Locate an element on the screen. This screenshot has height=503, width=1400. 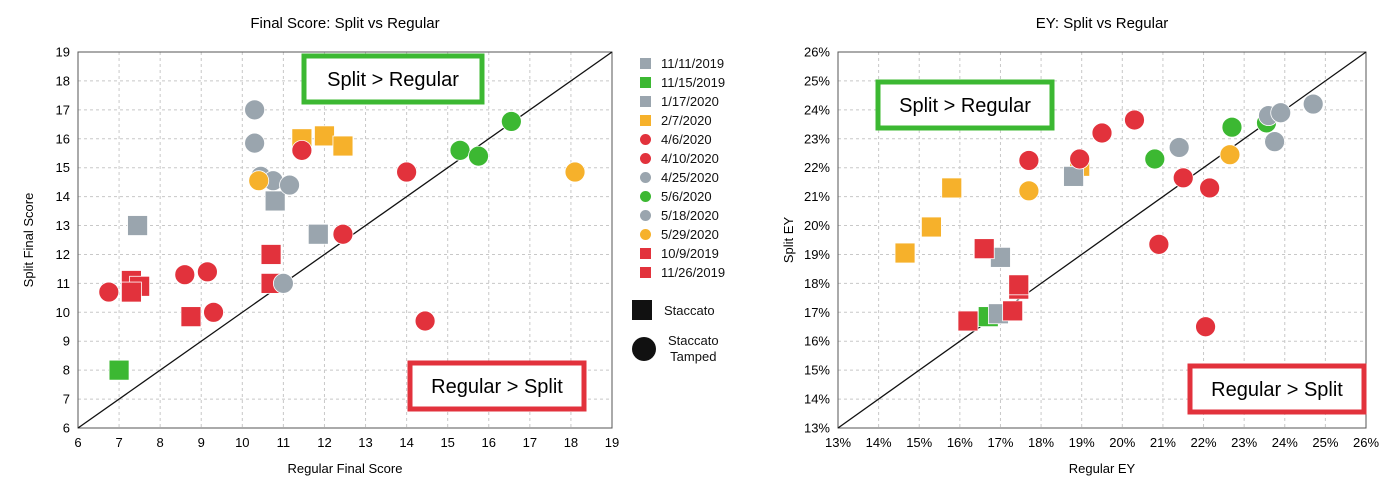
x-tick-label: 20% is located at coordinates (1122, 442).